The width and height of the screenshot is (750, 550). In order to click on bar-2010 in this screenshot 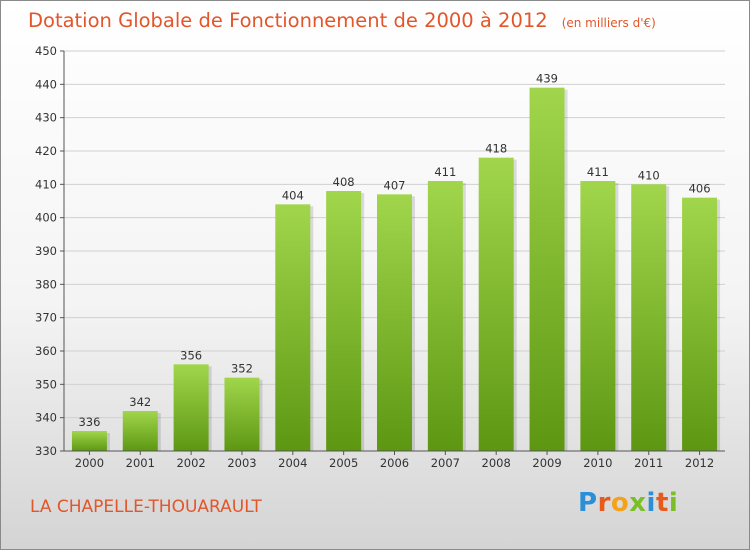, I will do `click(598, 316)`.